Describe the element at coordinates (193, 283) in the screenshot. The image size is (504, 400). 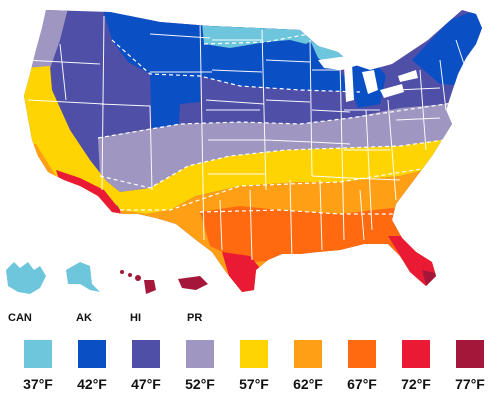
I see `puerto-rico-inset-shape` at that location.